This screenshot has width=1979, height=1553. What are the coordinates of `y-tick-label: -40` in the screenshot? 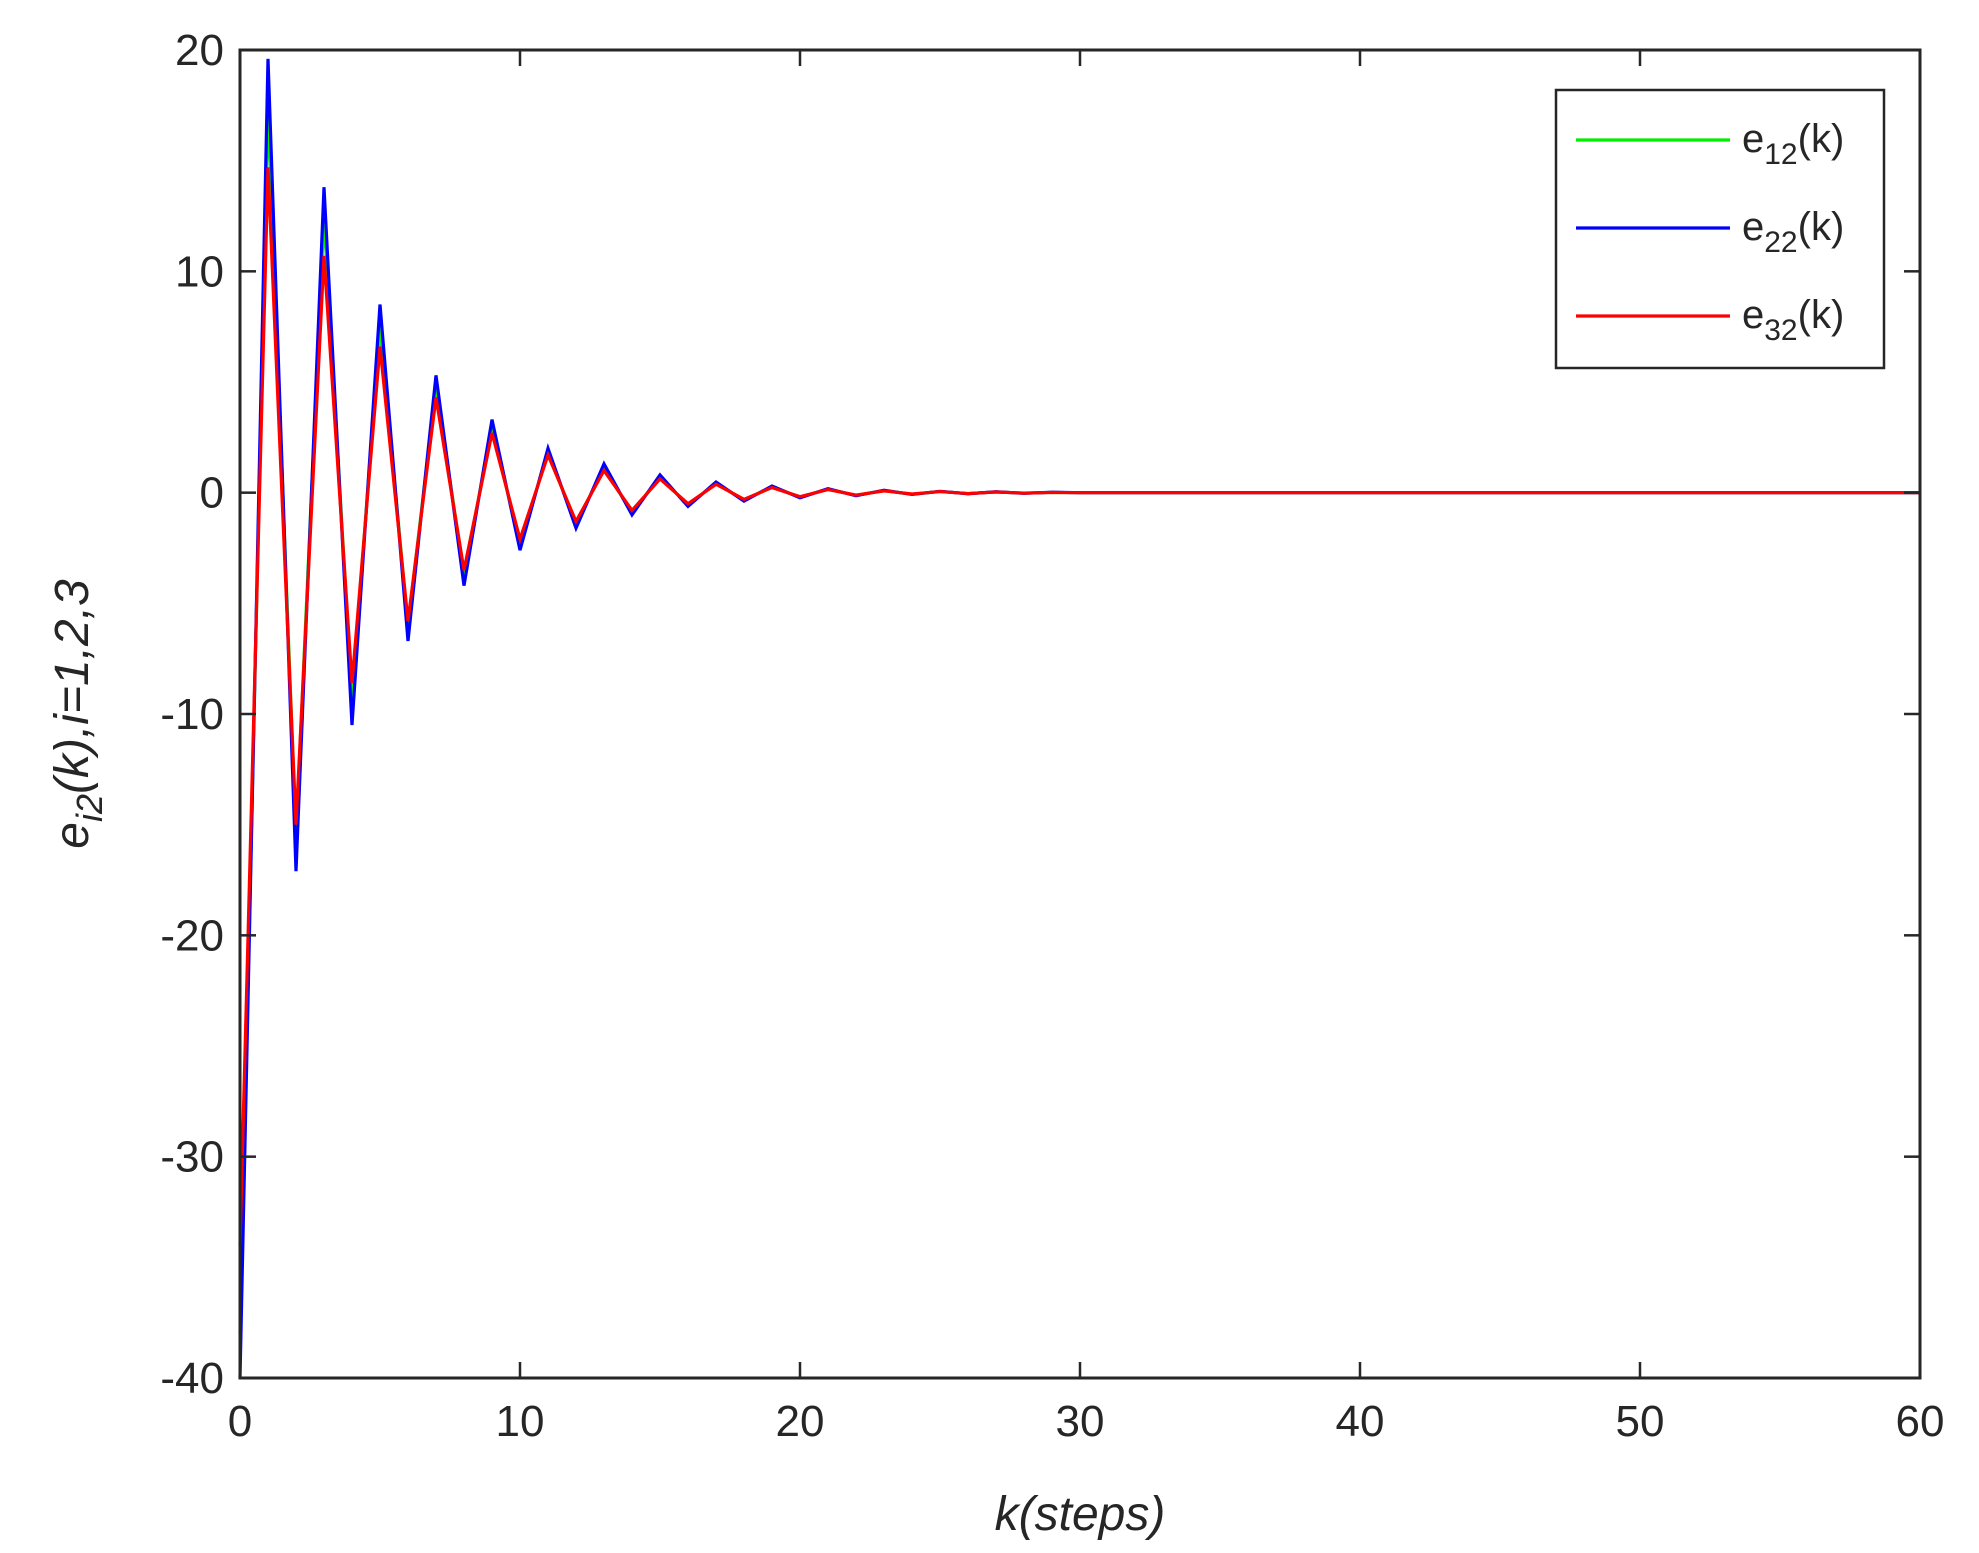 It's located at (192, 1378).